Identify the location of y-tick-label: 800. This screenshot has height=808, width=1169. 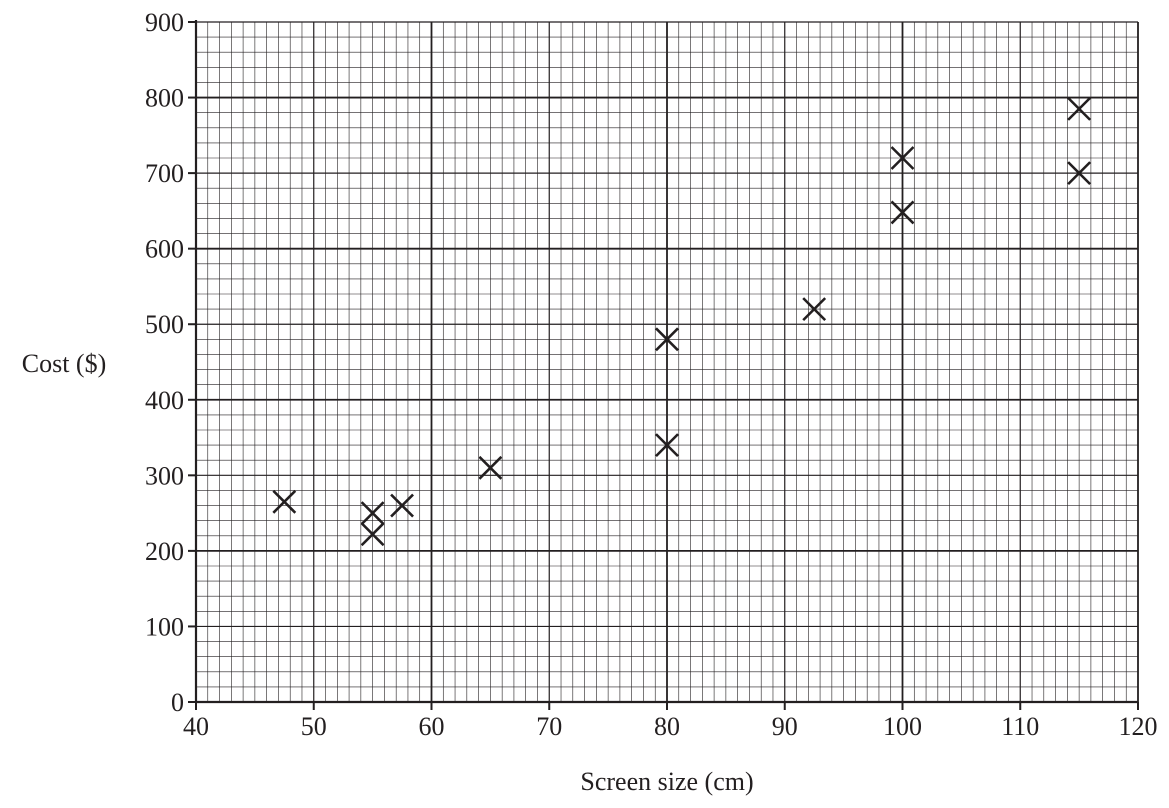
(164, 98).